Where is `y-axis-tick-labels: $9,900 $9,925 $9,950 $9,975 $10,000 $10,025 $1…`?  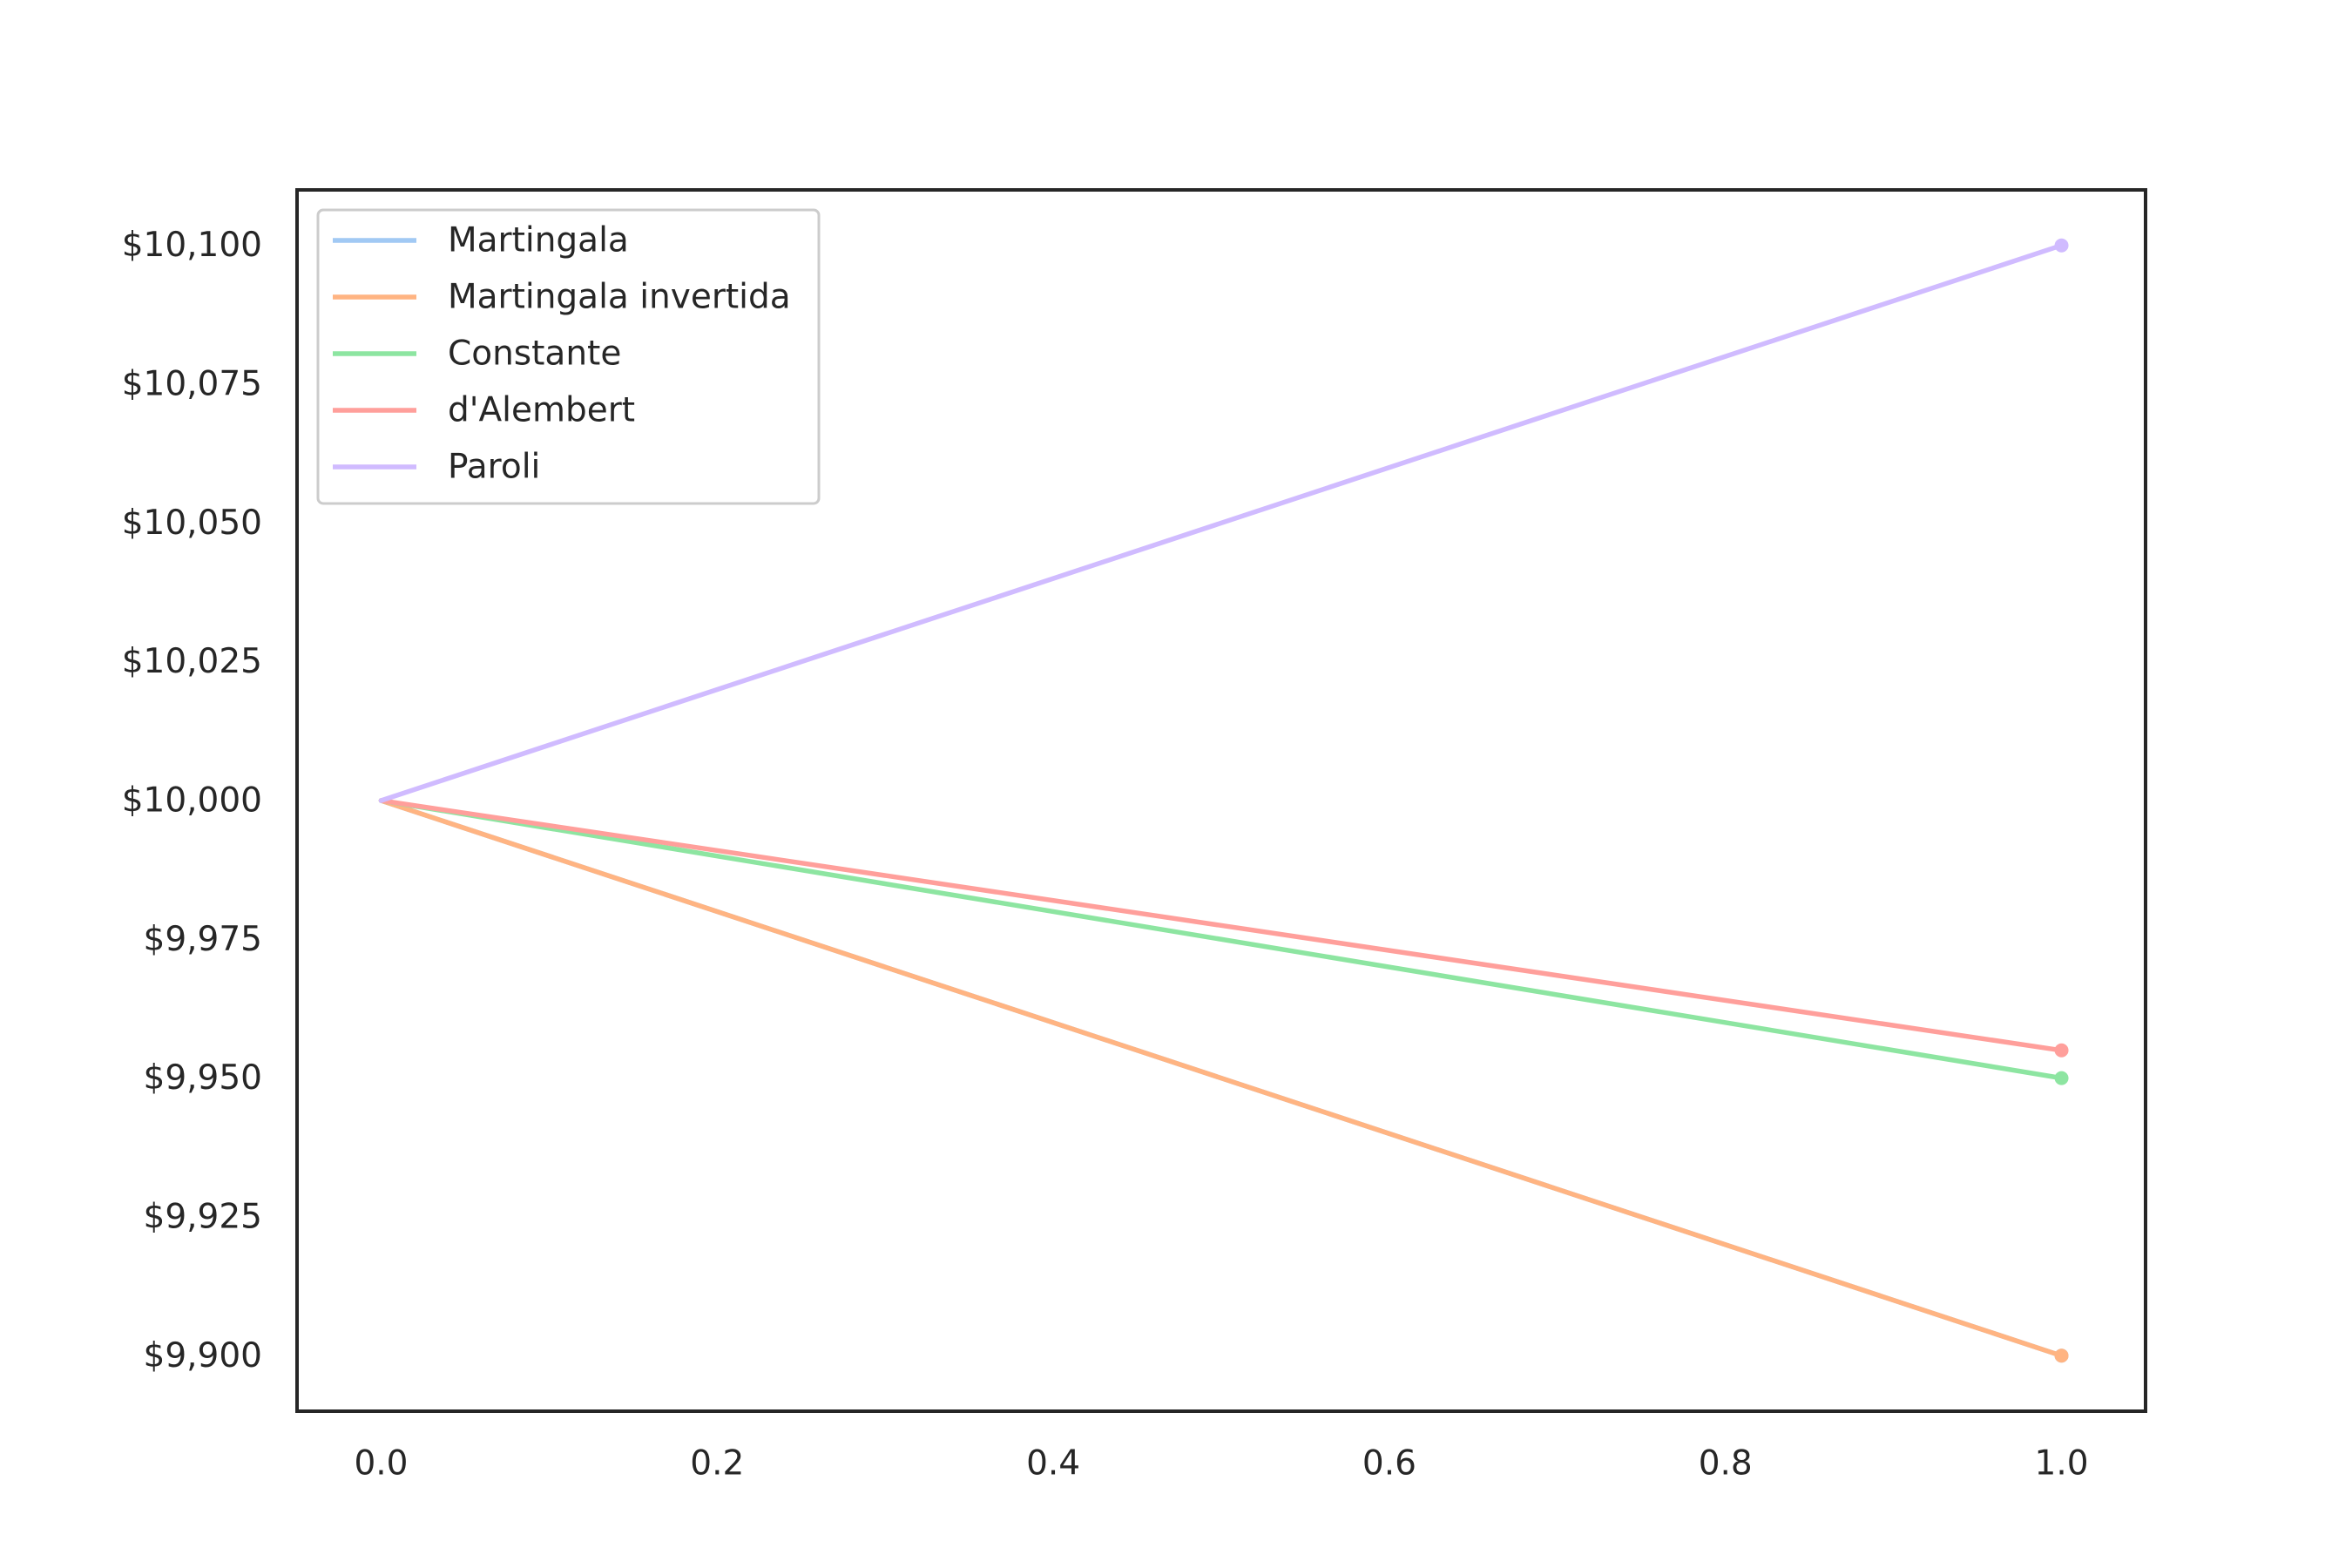
y-axis-tick-labels: $9,900 $9,925 $9,950 $9,975 $10,000 $10,025 $1… is located at coordinates (192, 800).